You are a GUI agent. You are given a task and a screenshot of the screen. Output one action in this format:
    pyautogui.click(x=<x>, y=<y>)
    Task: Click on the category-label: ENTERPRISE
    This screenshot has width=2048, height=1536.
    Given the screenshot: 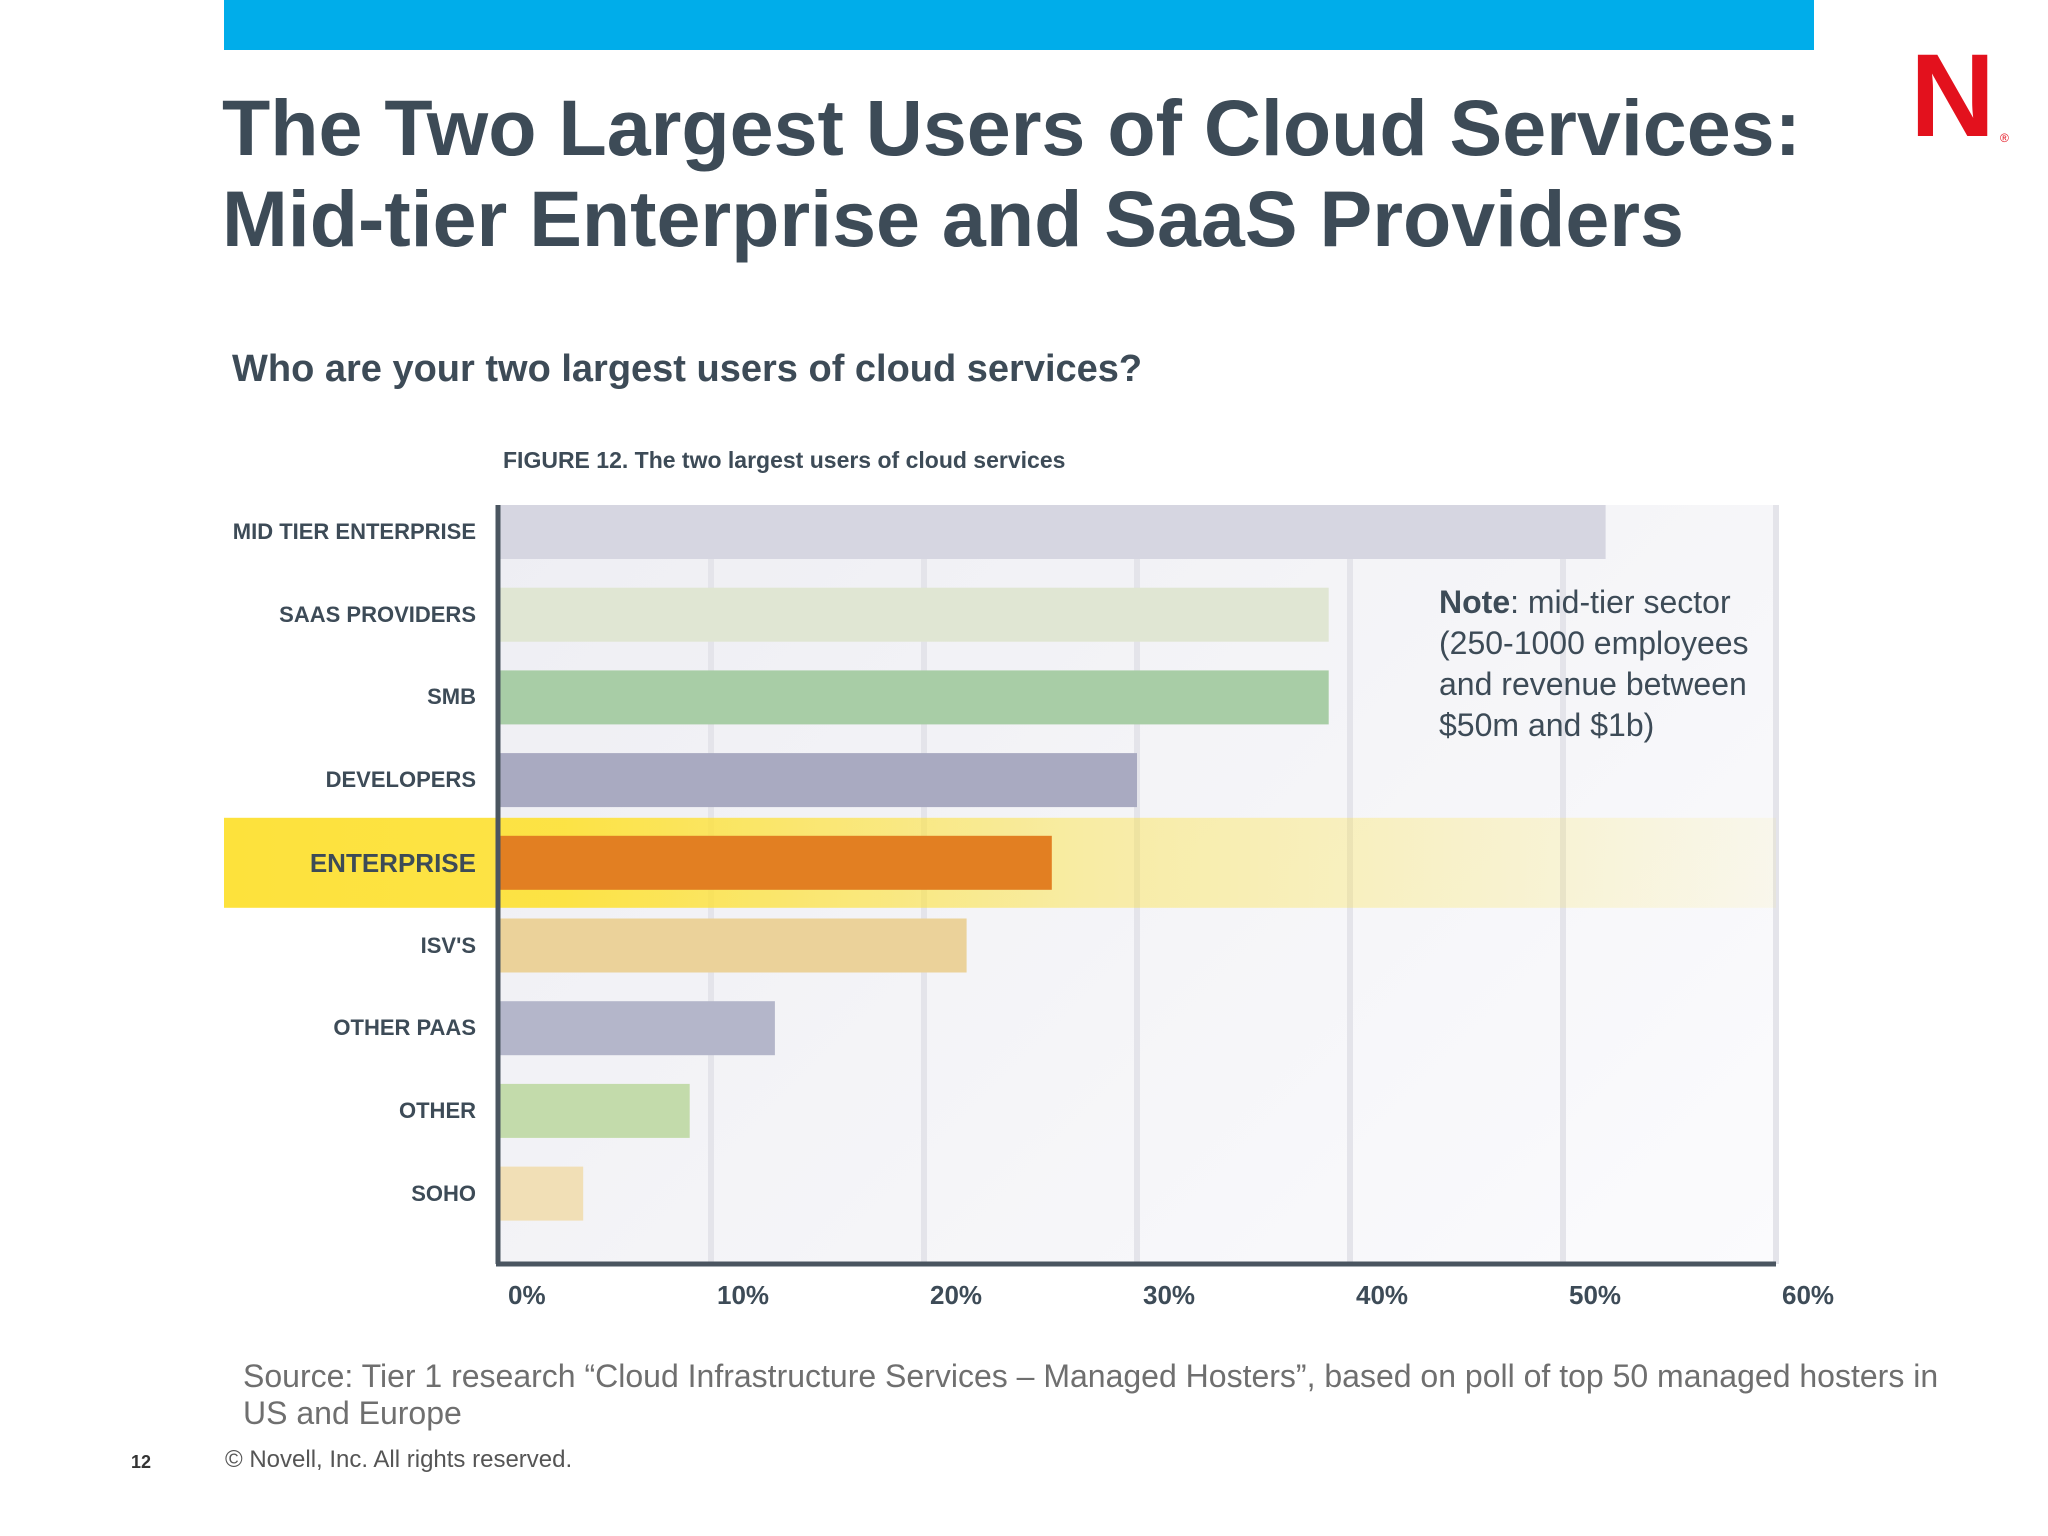 What is the action you would take?
    pyautogui.click(x=392, y=862)
    